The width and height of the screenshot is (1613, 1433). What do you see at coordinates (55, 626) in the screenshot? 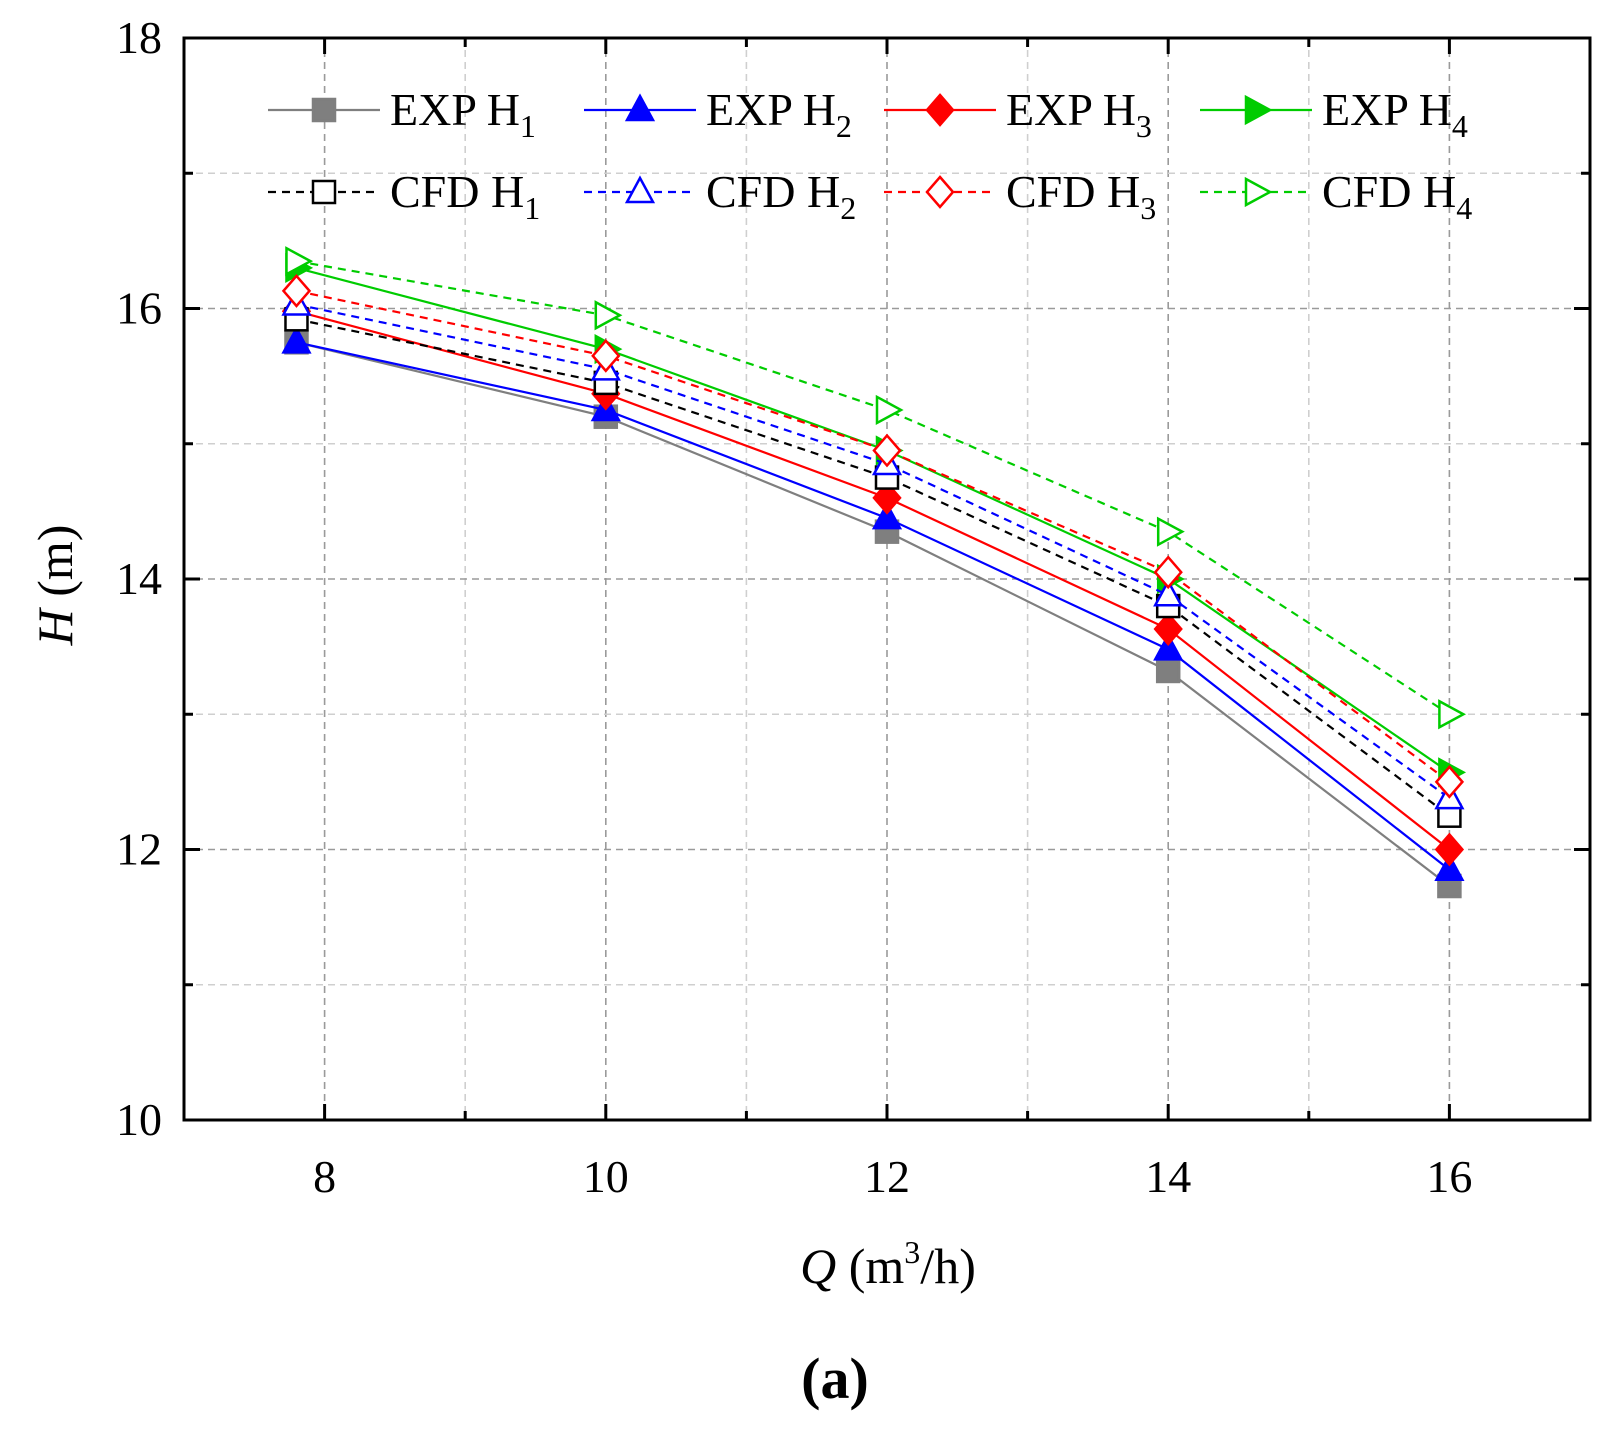
I see `y-axis-symbol: H` at bounding box center [55, 626].